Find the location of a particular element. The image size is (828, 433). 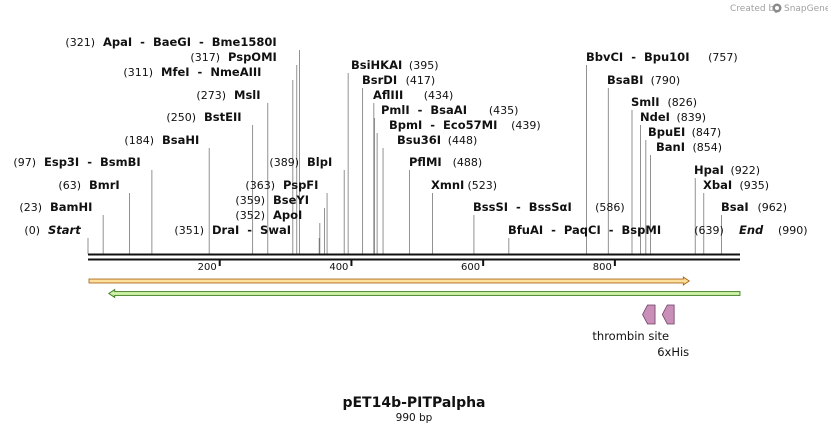

plasmid-name: pET14b-PITPalpha is located at coordinates (413, 403).